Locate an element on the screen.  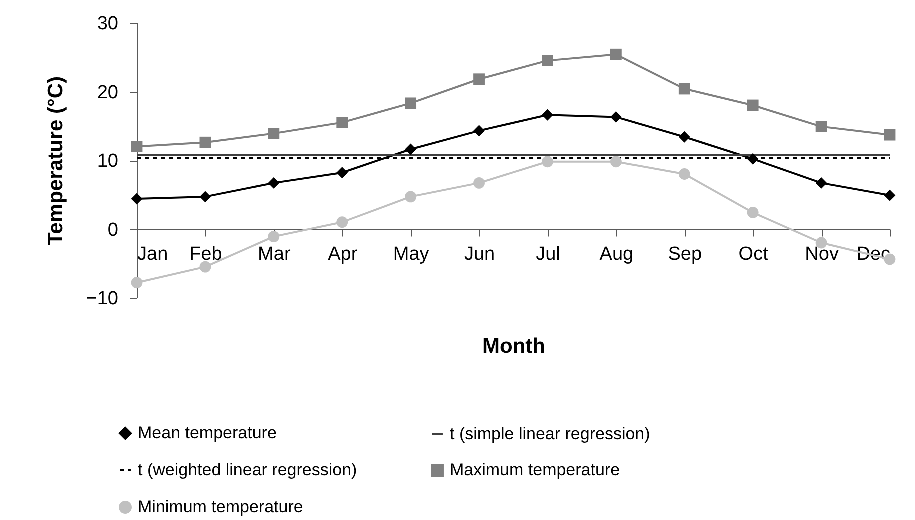
x-tick-label: Jul is located at coordinates (548, 254).